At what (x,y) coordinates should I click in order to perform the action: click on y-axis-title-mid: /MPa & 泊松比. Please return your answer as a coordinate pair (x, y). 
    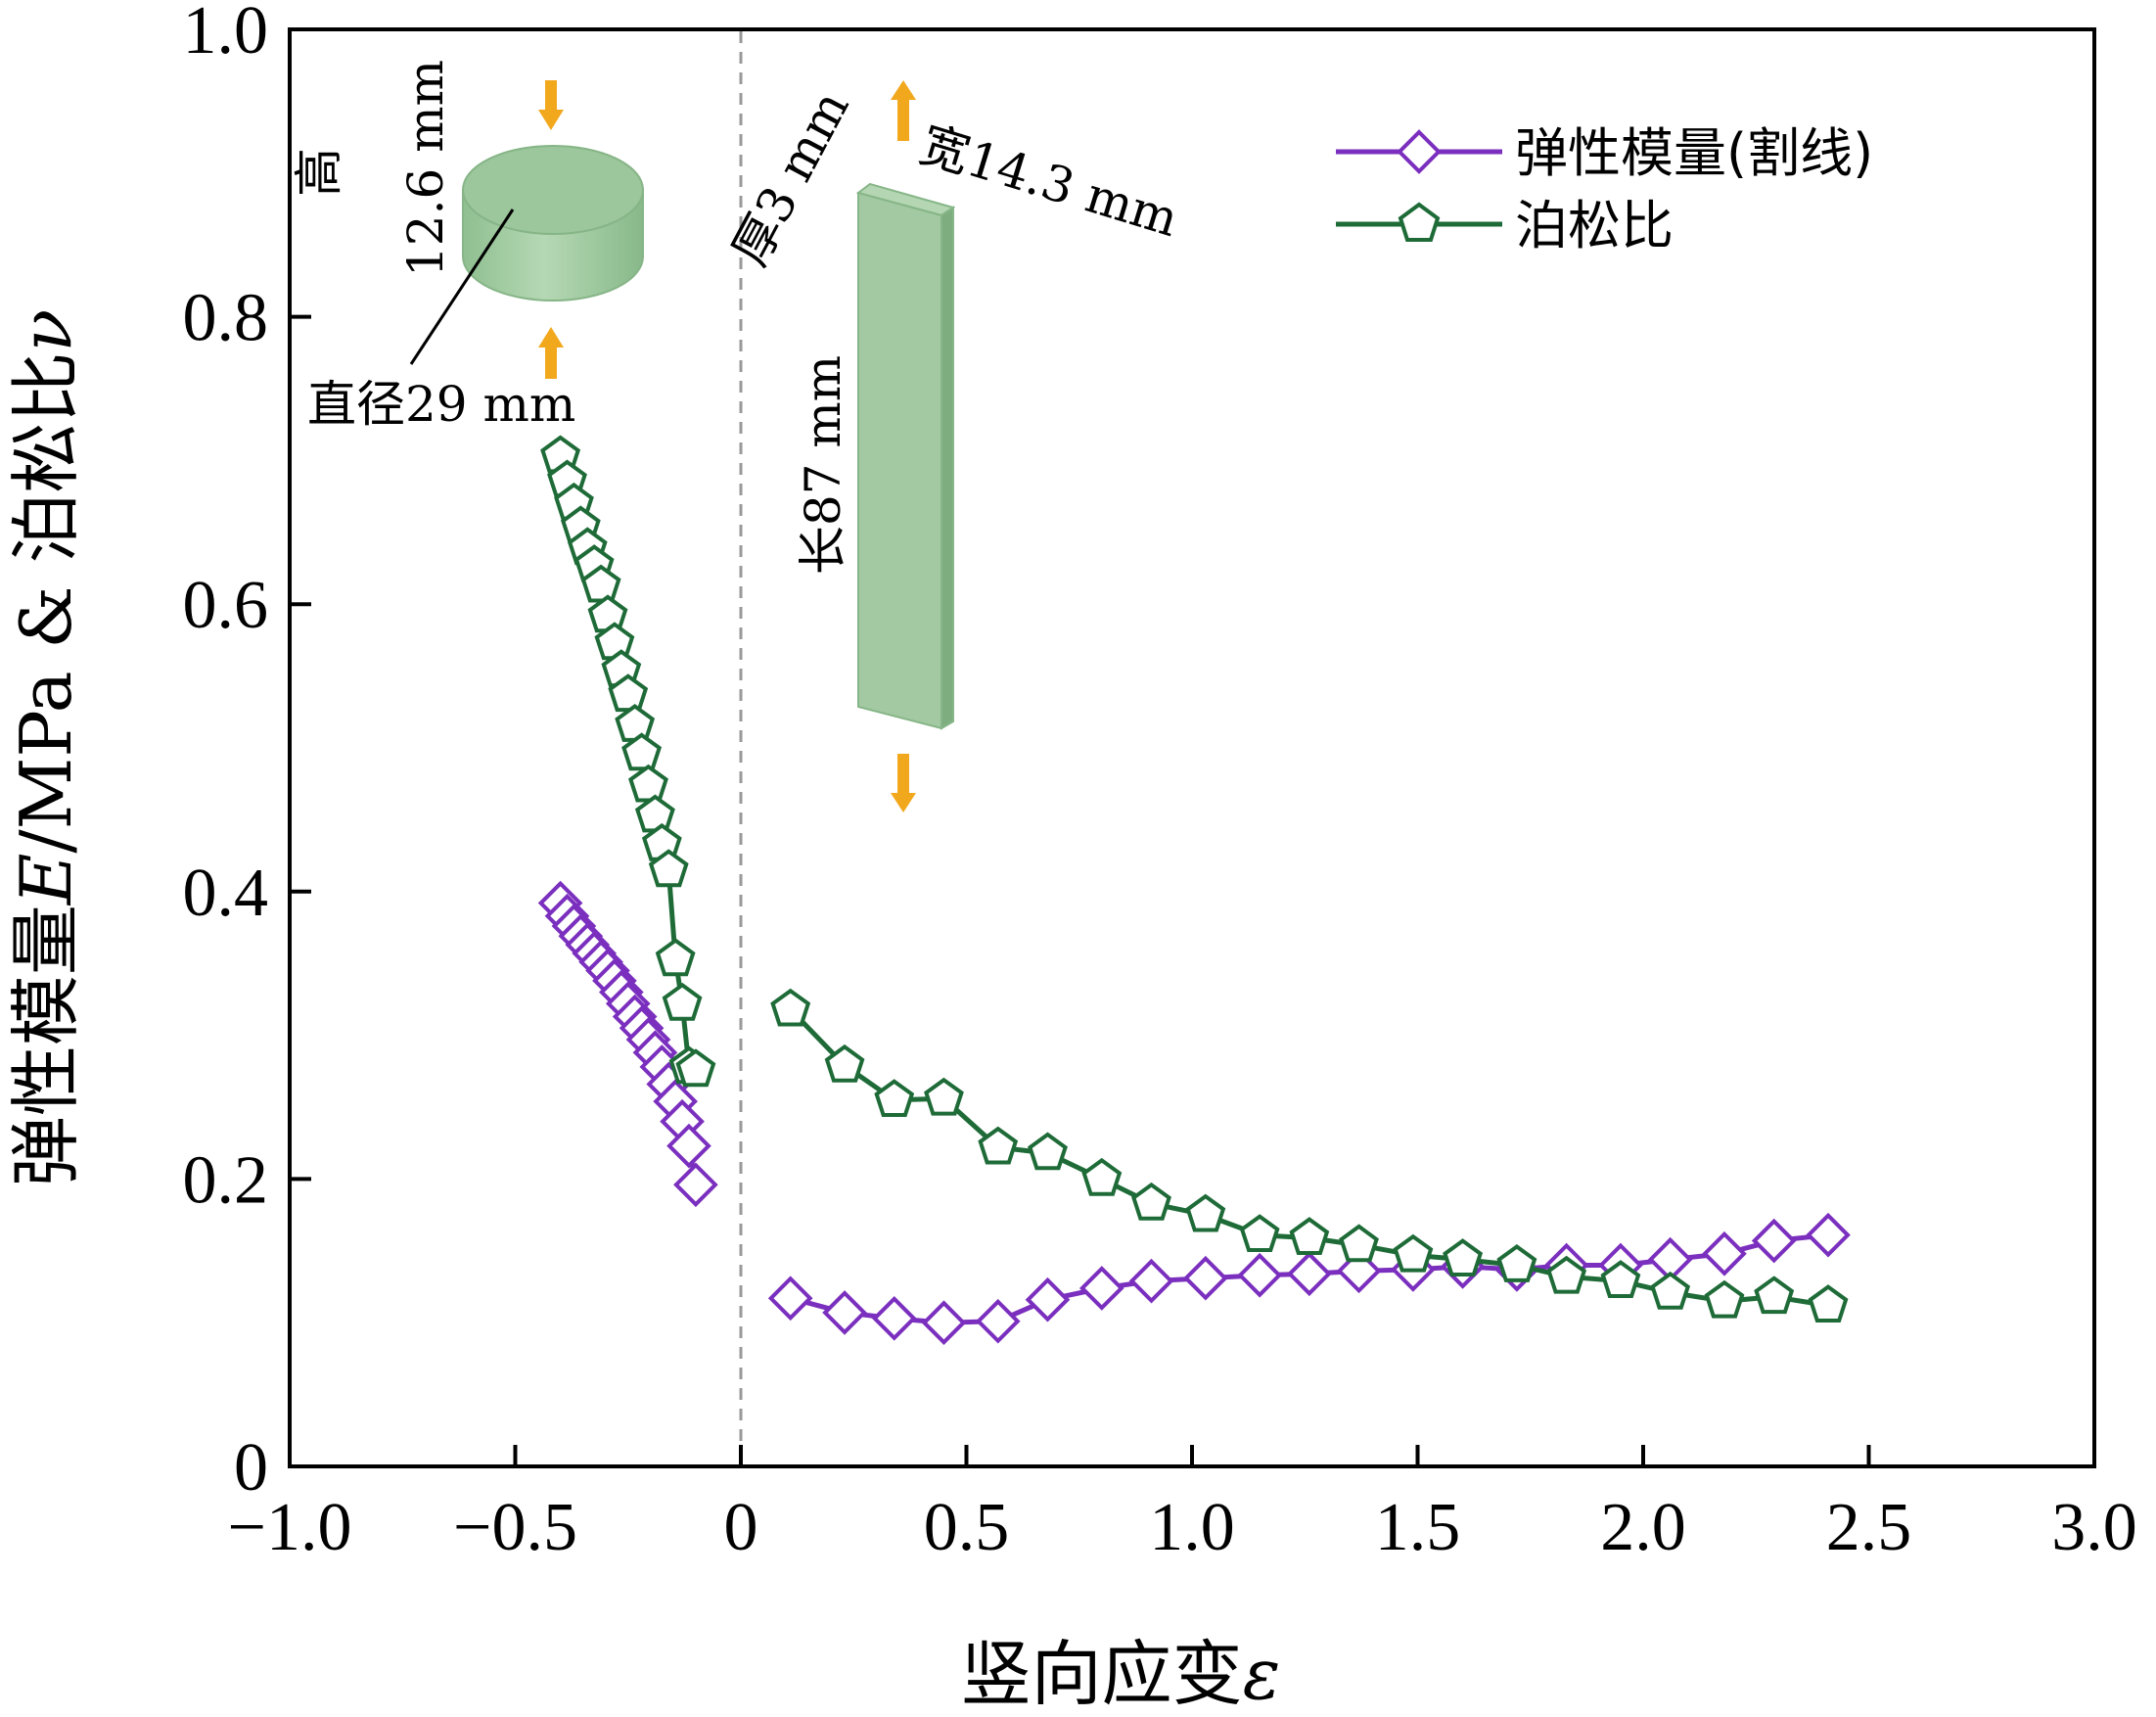
    Looking at the image, I should click on (46, 603).